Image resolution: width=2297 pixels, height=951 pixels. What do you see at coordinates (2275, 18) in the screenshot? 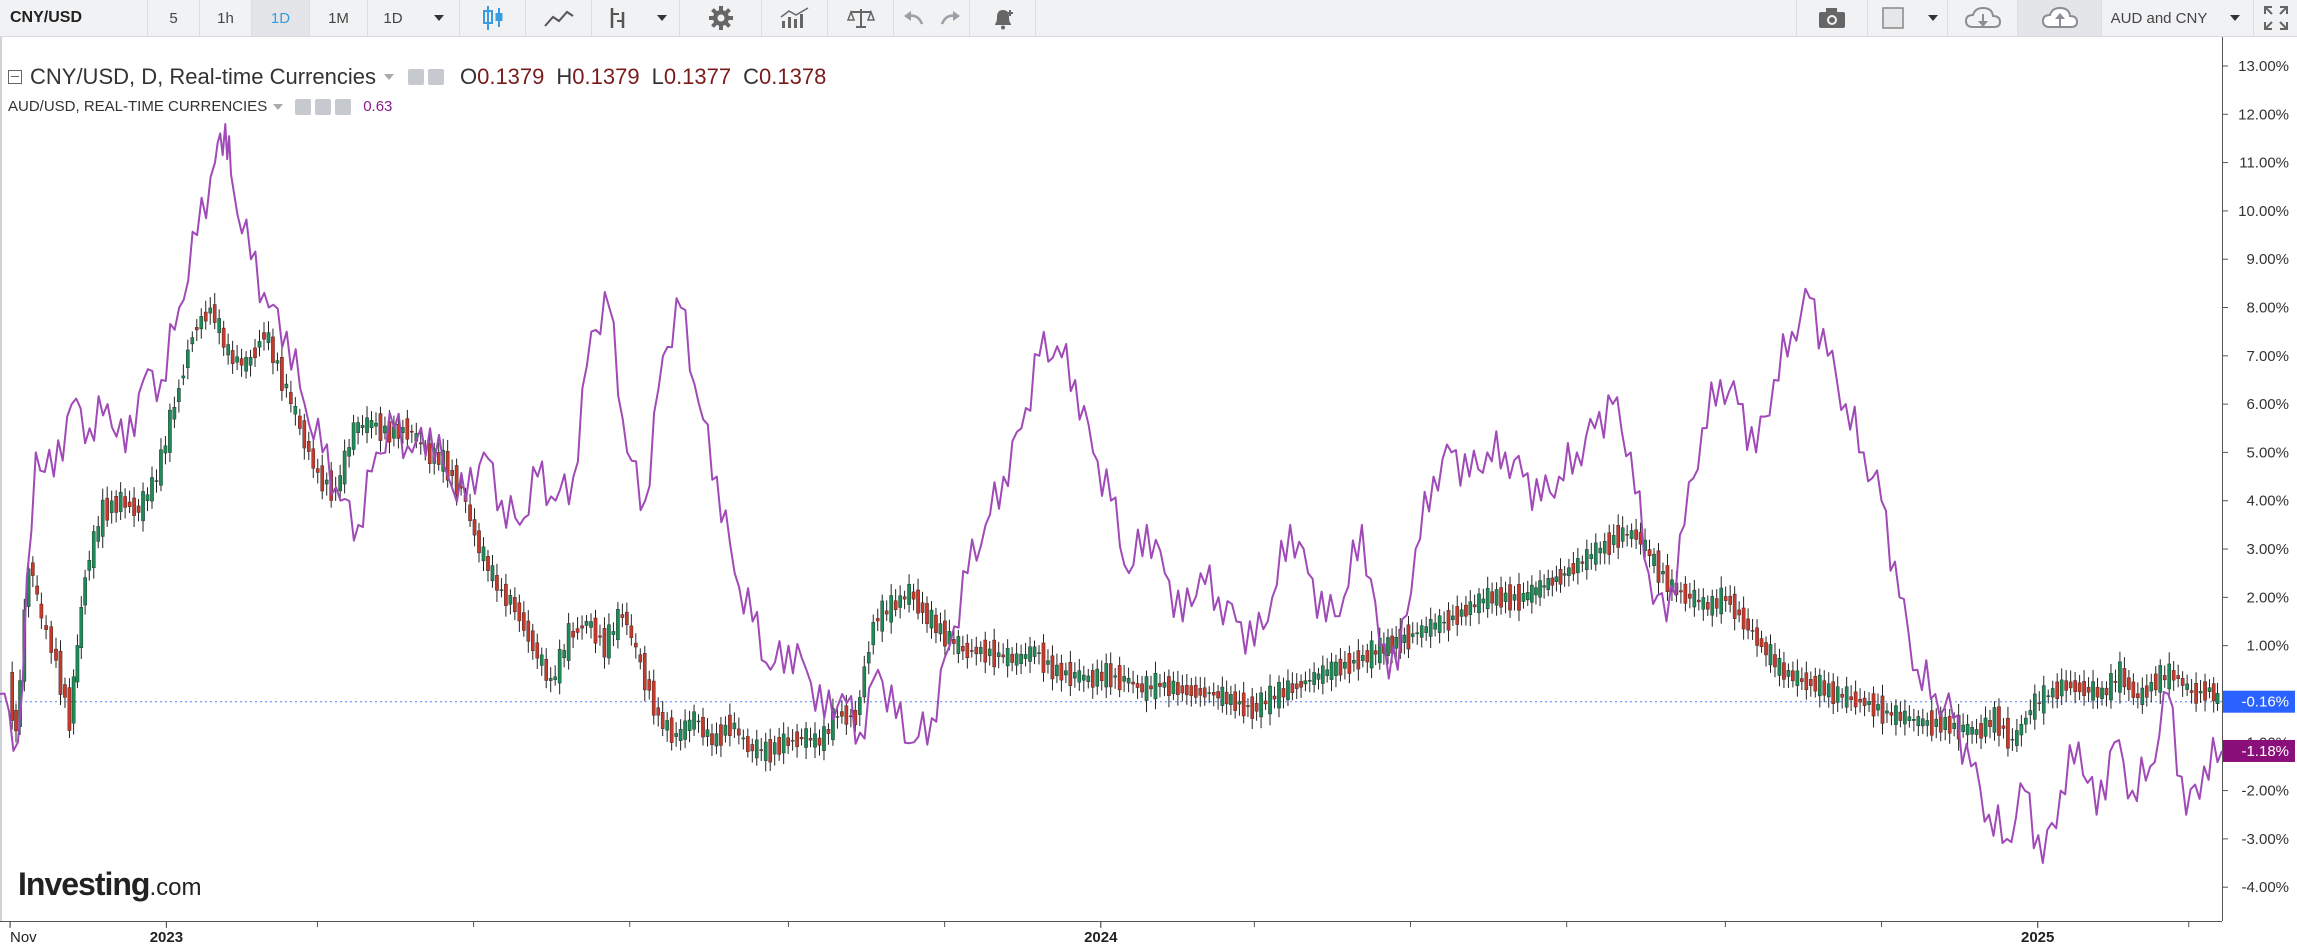
I see `fullscreen-button` at bounding box center [2275, 18].